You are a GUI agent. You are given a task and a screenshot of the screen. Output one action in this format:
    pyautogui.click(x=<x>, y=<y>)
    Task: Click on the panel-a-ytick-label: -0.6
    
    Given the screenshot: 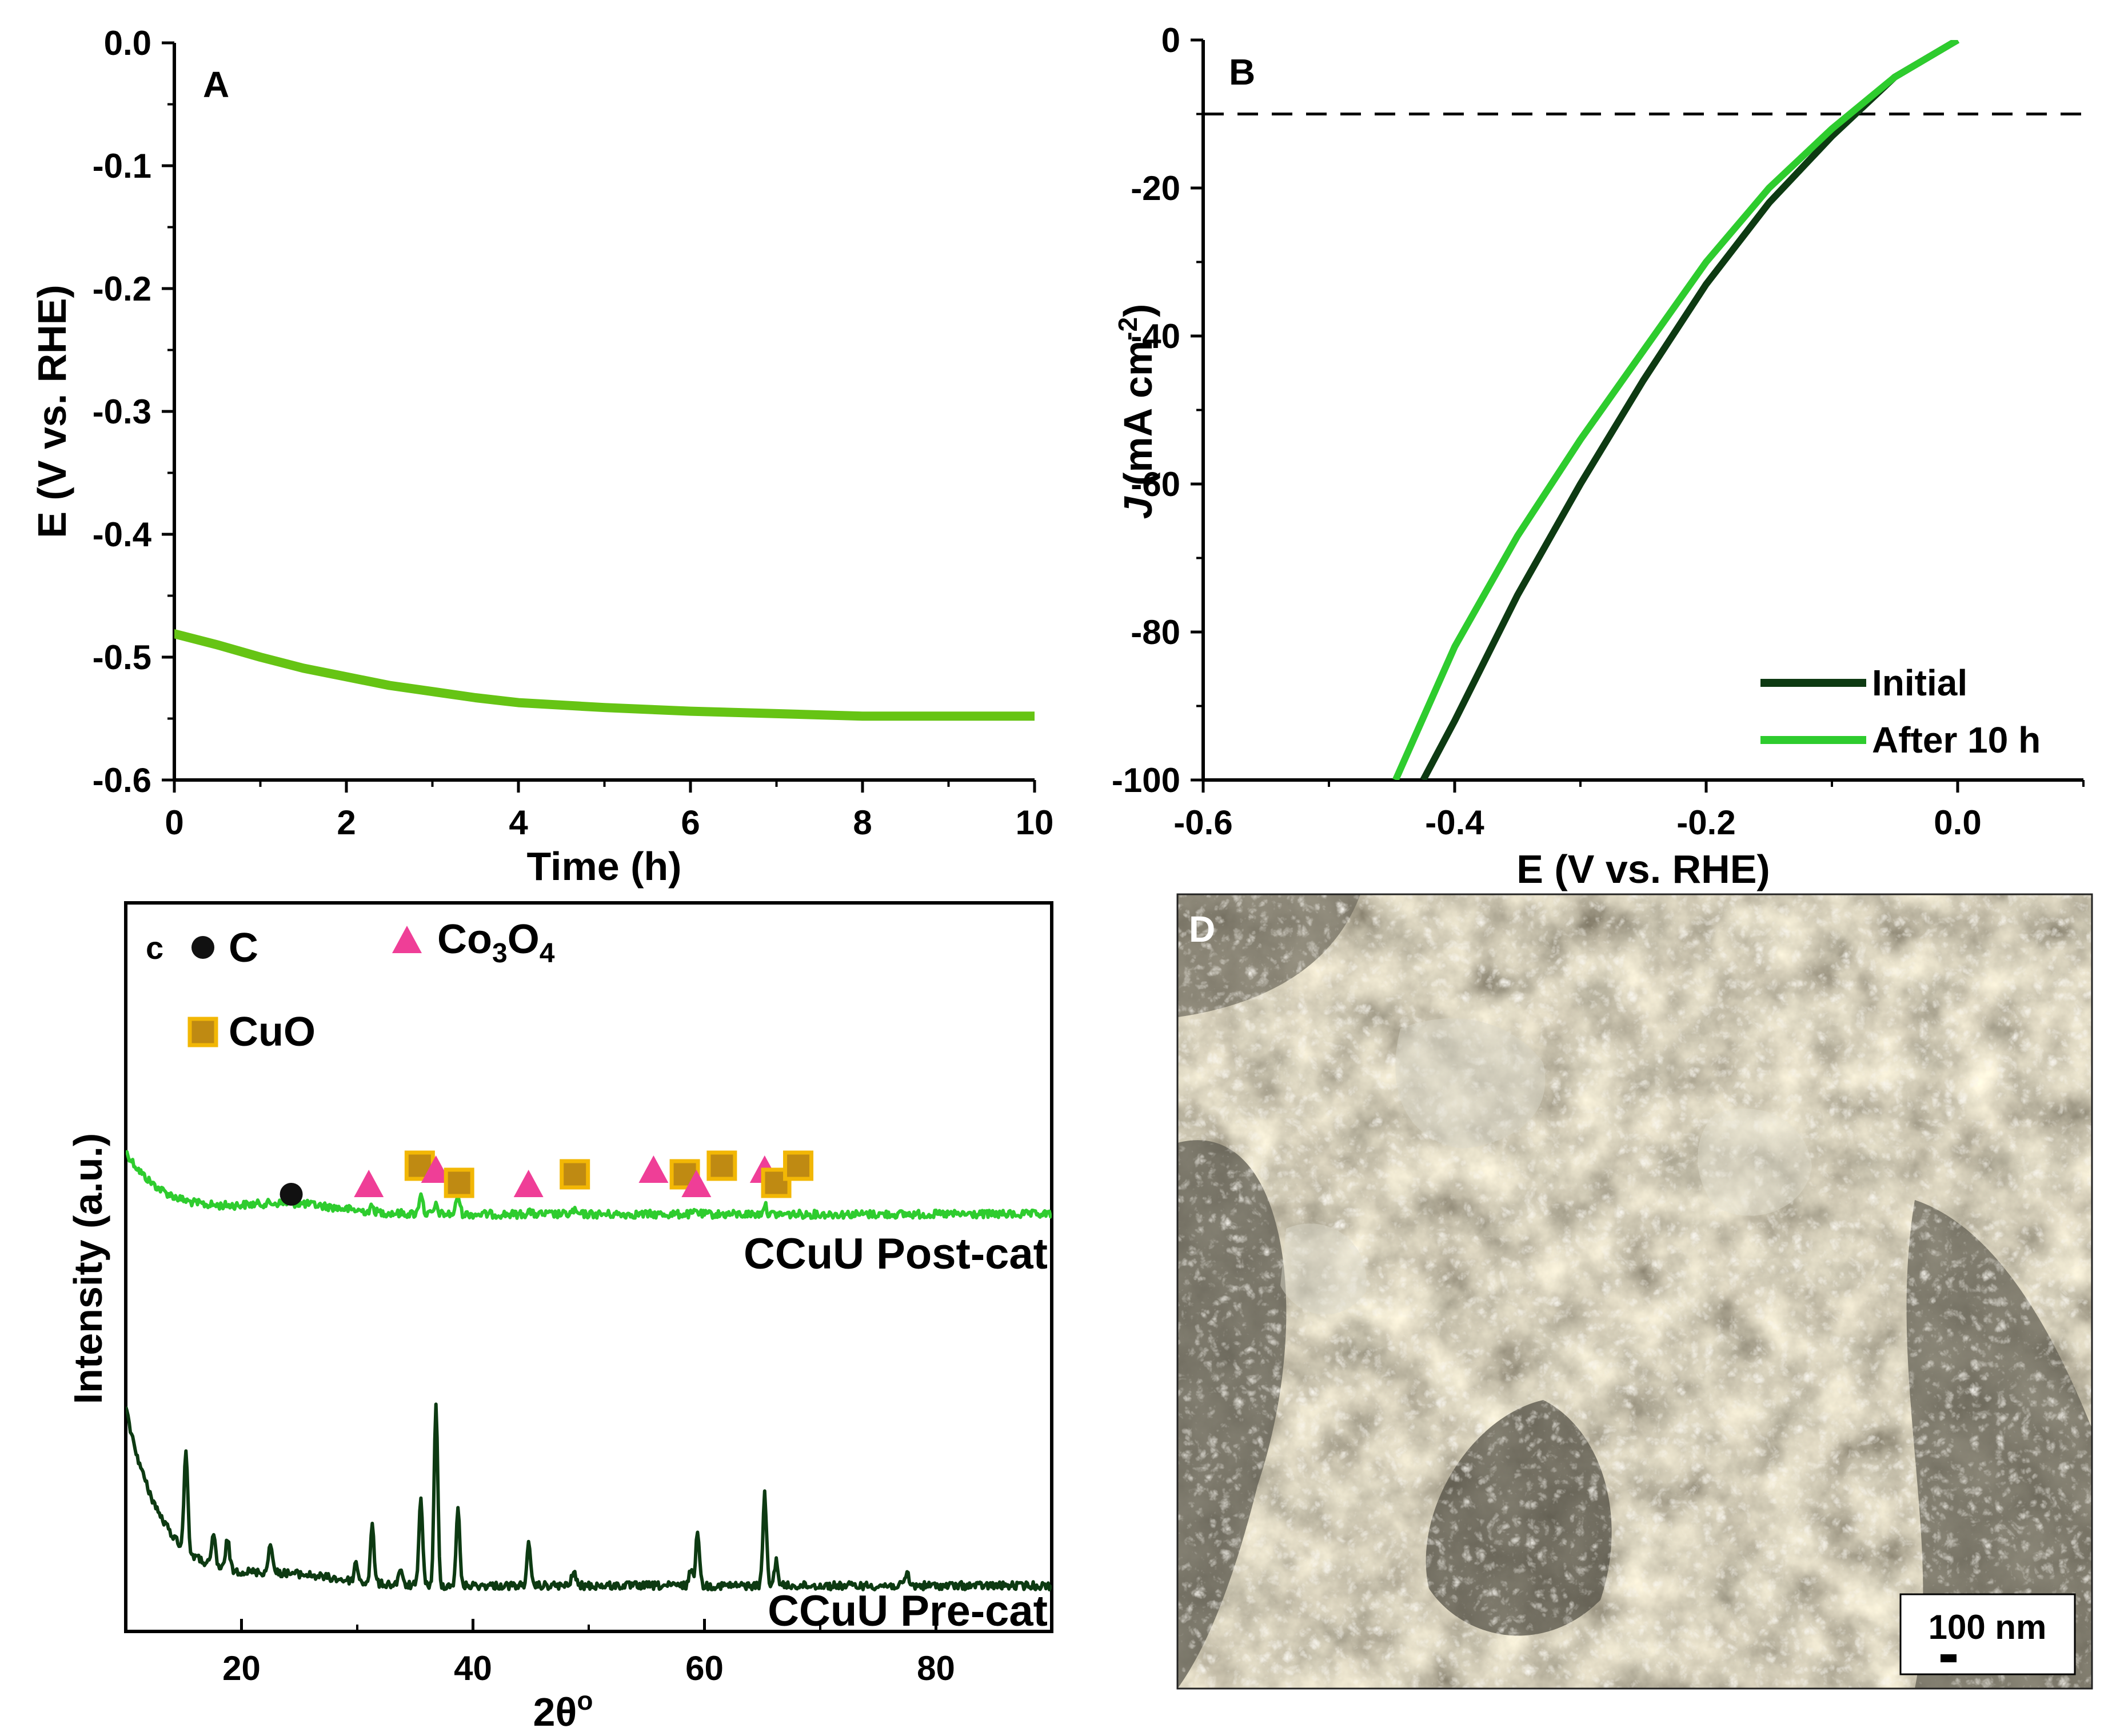 What is the action you would take?
    pyautogui.click(x=122, y=780)
    